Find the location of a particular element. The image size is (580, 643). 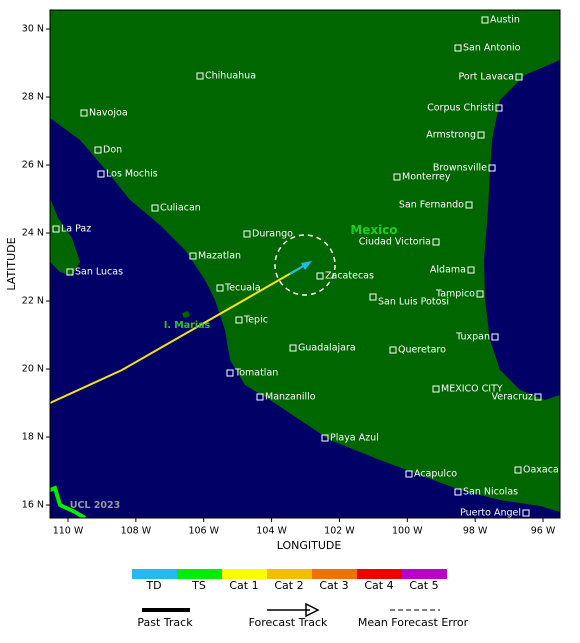

city-label: Armstrong is located at coordinates (451, 135).